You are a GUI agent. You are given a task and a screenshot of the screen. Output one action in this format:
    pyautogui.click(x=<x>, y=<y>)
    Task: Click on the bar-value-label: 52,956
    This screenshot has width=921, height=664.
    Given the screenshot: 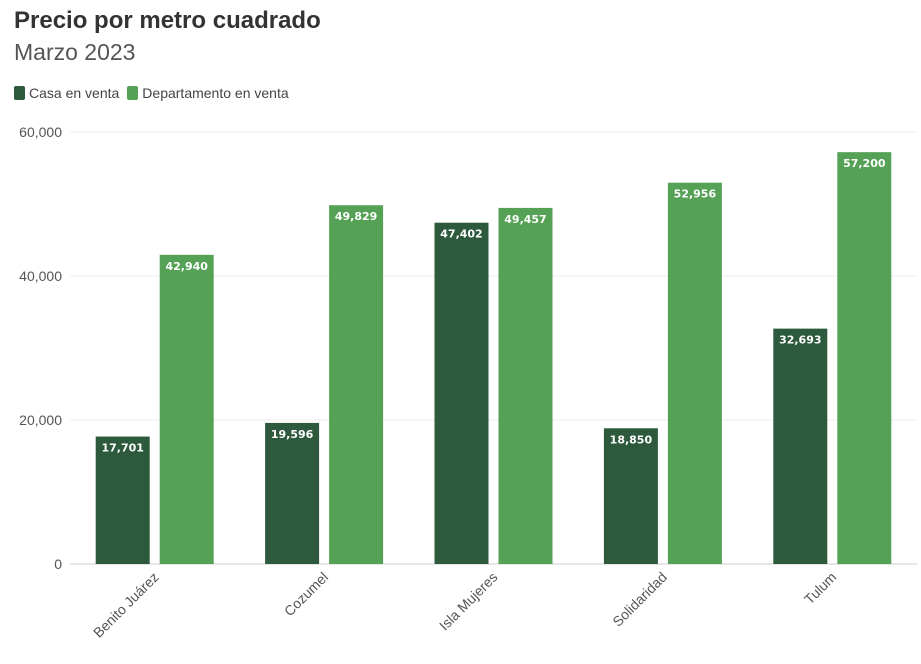 What is the action you would take?
    pyautogui.click(x=695, y=194)
    